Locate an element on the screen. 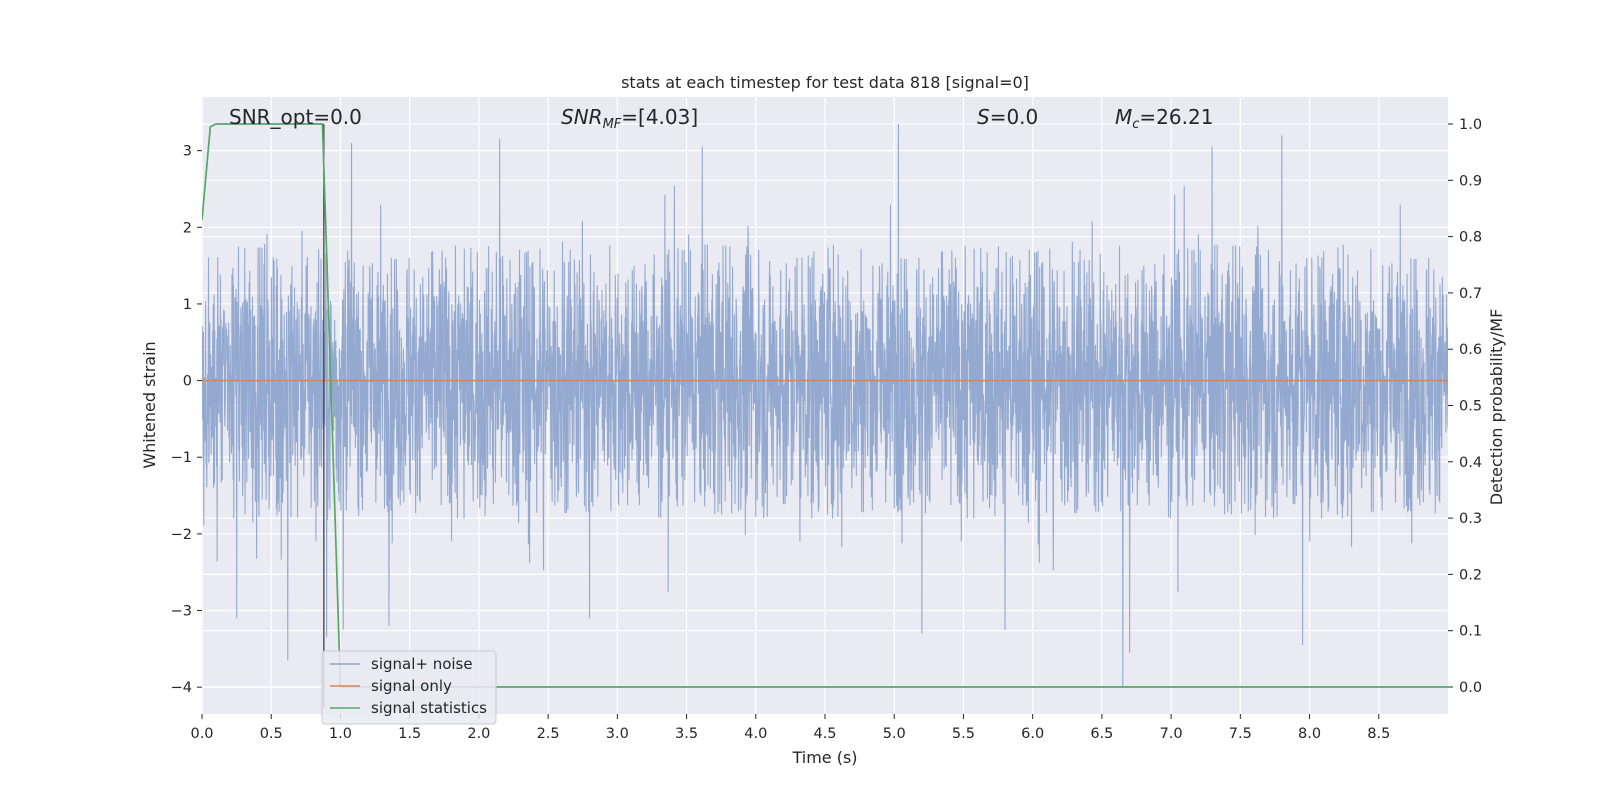 This screenshot has width=1600, height=800. annotation-mc: Mc=26.21 is located at coordinates (1164, 118).